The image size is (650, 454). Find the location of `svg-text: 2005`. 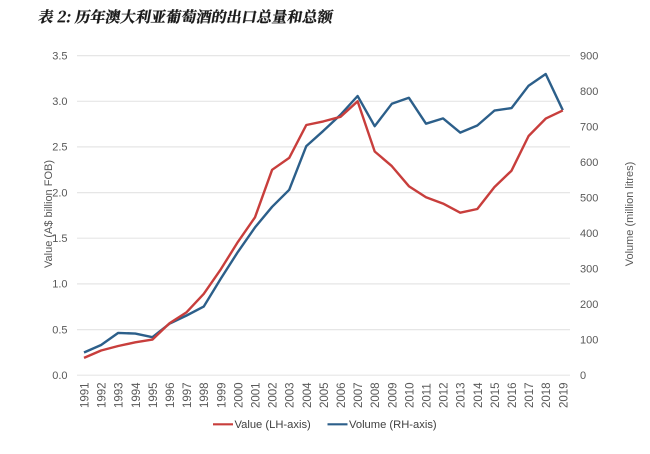

svg-text: 2005 is located at coordinates (325, 395).